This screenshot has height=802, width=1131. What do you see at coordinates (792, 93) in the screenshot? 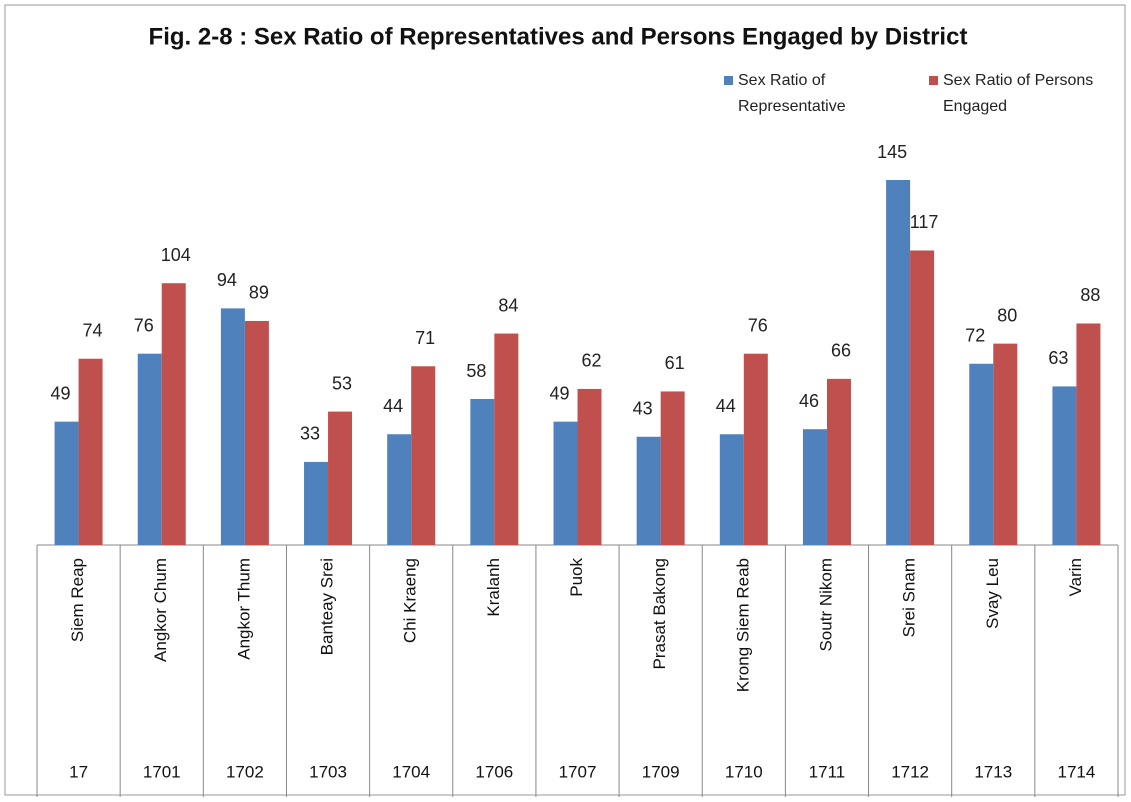
I see `legend-label: Sex Ratio of Representative` at bounding box center [792, 93].